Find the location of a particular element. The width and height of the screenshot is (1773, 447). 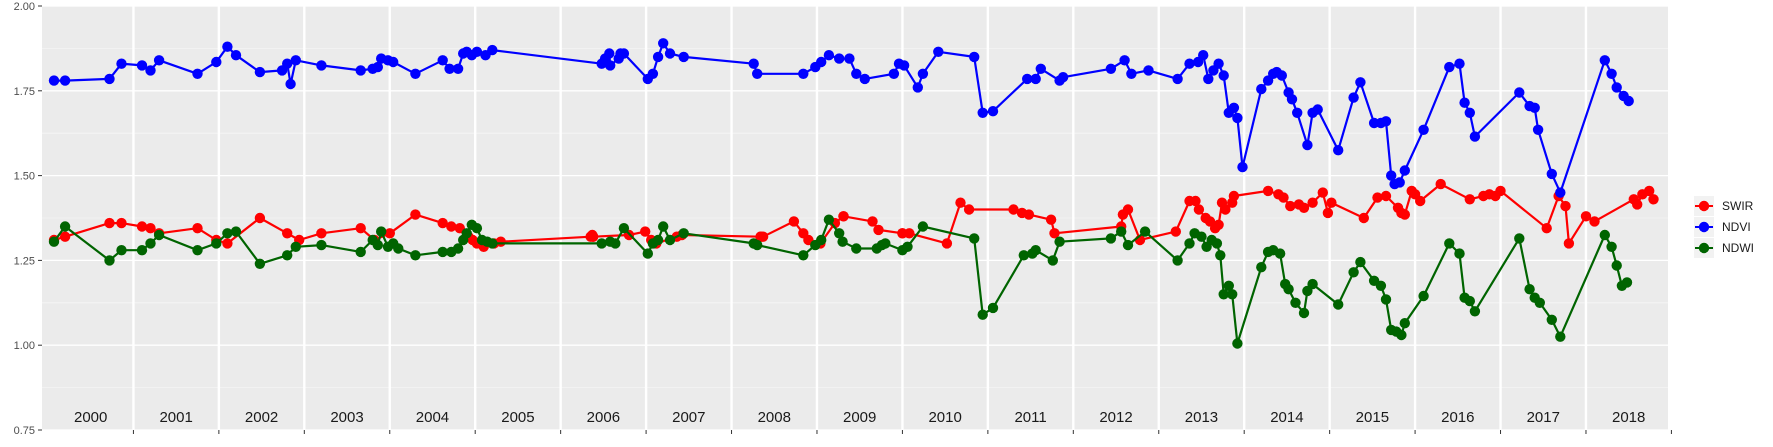

year-label: 2004 is located at coordinates (432, 417).